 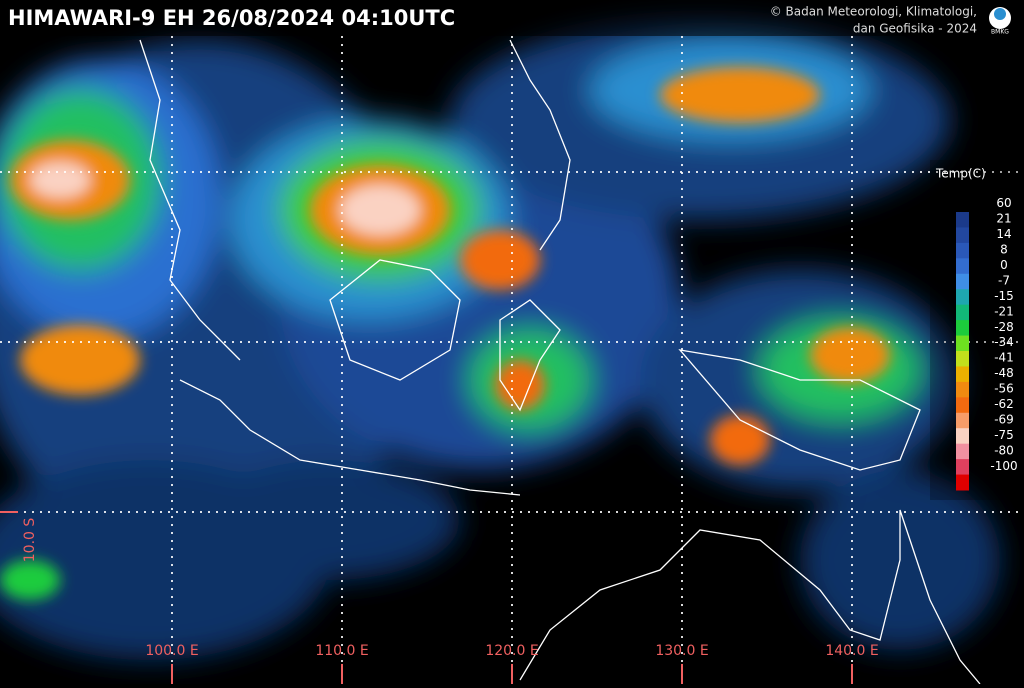 I want to click on title-bar, so click(x=512, y=18).